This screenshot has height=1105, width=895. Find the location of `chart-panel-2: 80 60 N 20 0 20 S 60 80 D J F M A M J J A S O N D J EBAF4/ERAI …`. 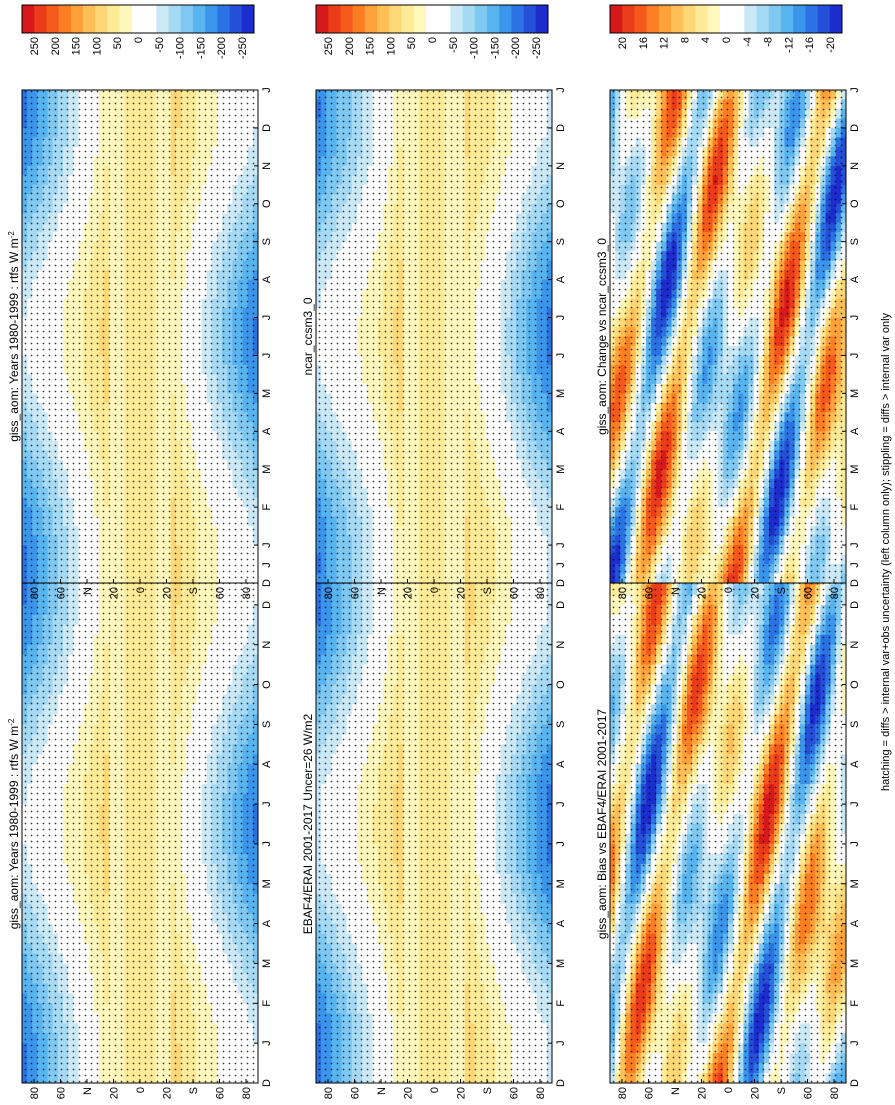

chart-panel-2: 80 60 N 20 0 20 S 60 80 D J F M A M J J A S O N D J EBAF4/ERAI … is located at coordinates (434, 830).